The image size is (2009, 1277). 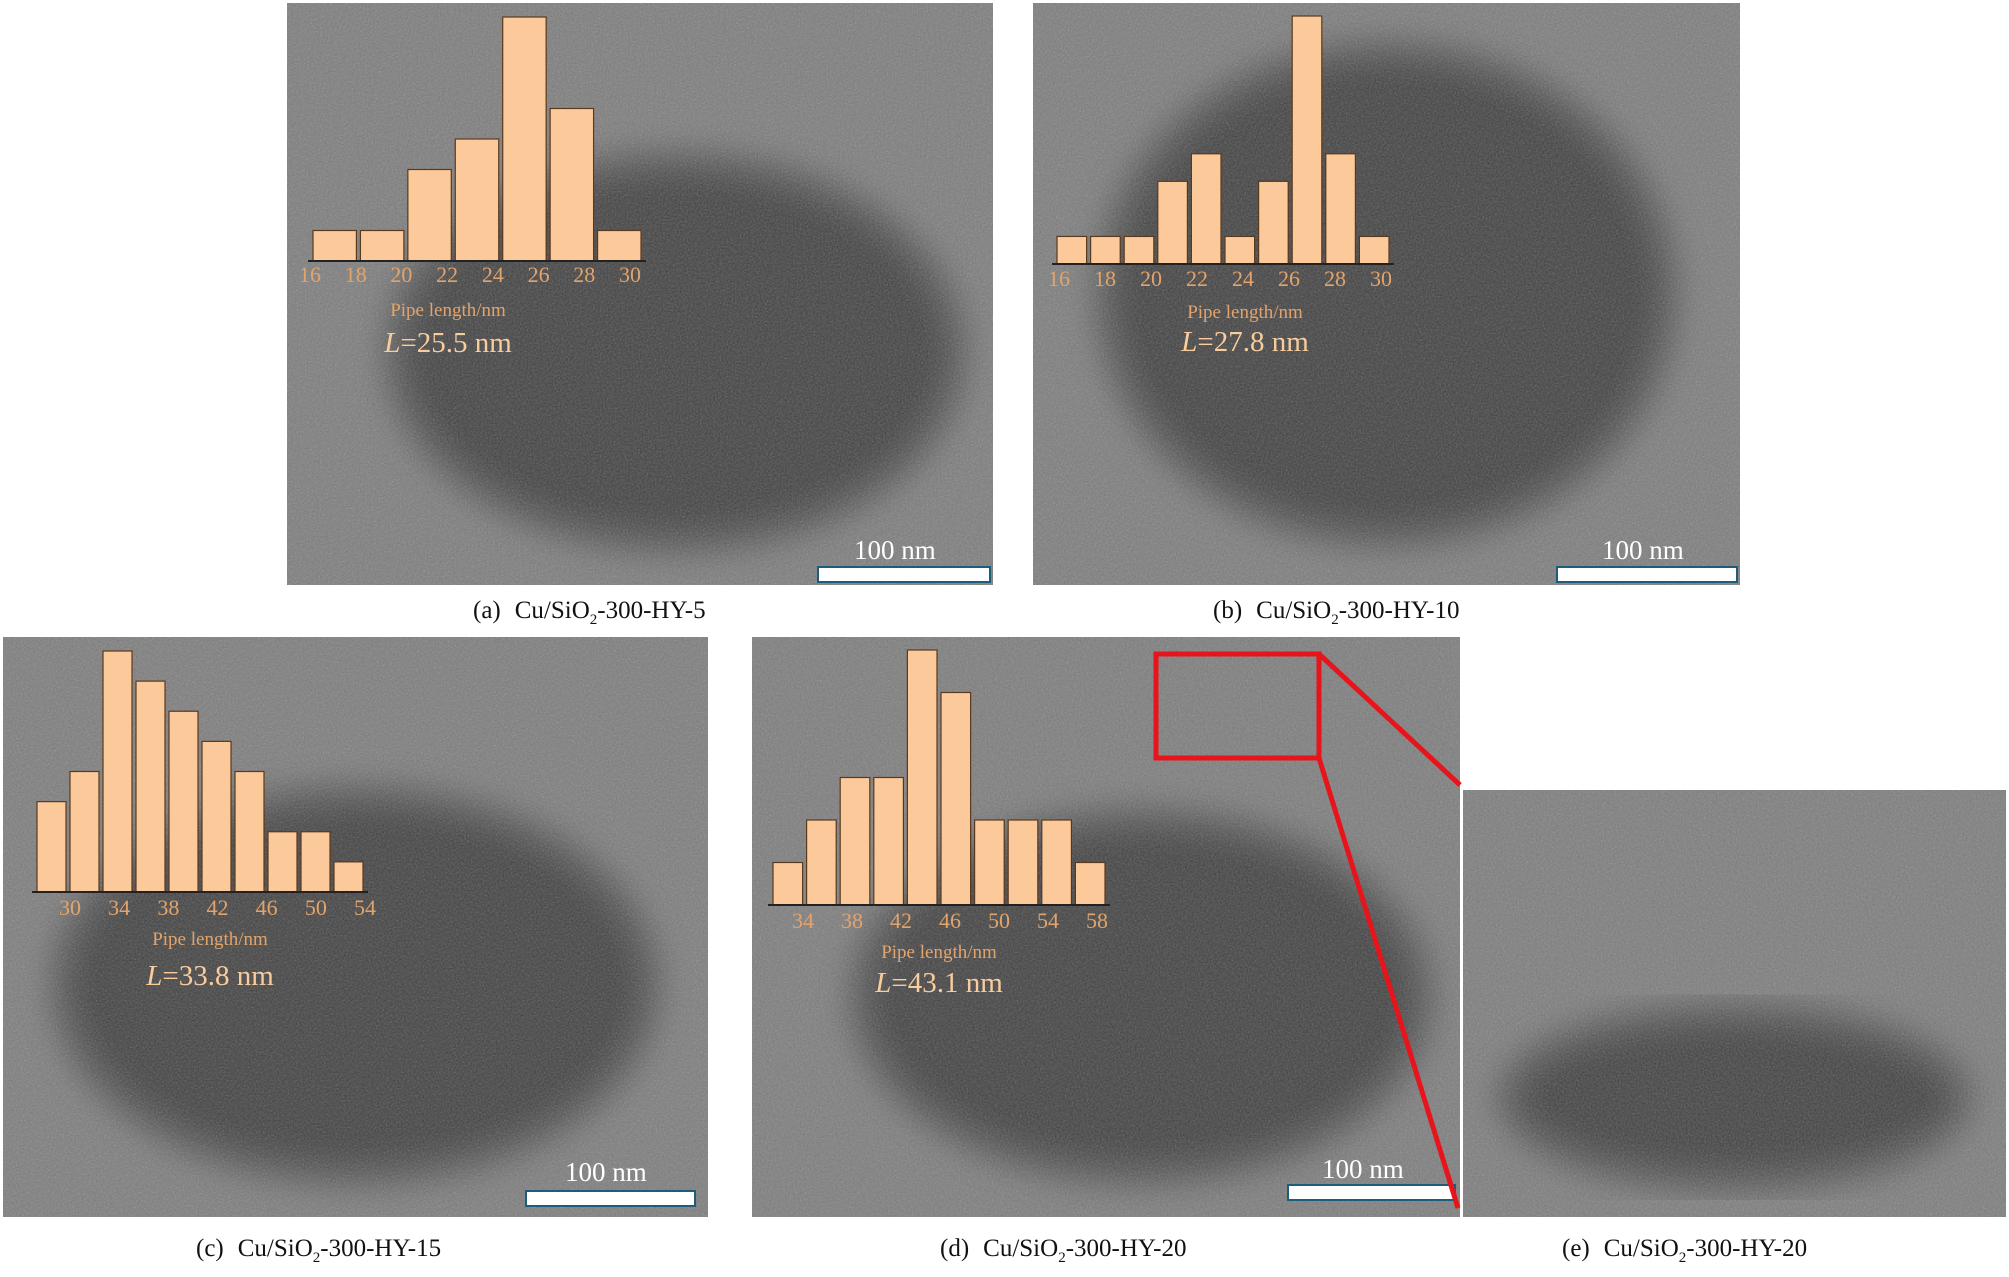 I want to click on scale-bar-label-b: 100 nm, so click(x=1643, y=550).